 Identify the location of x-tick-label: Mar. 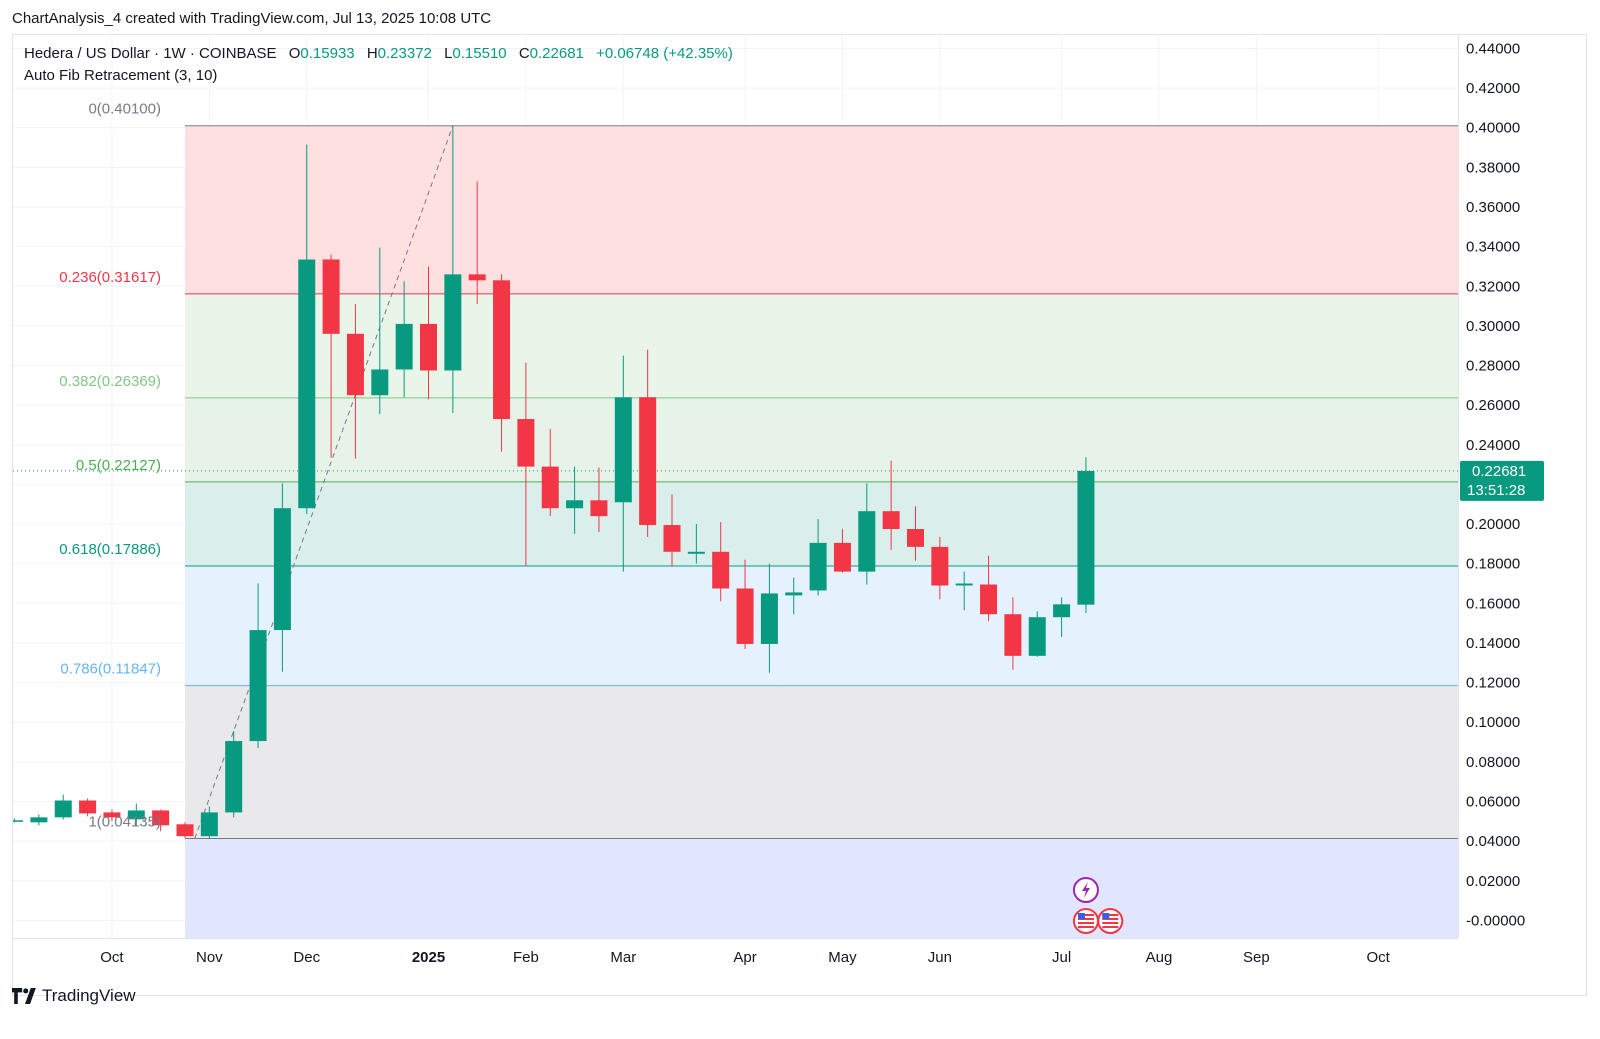
(623, 957).